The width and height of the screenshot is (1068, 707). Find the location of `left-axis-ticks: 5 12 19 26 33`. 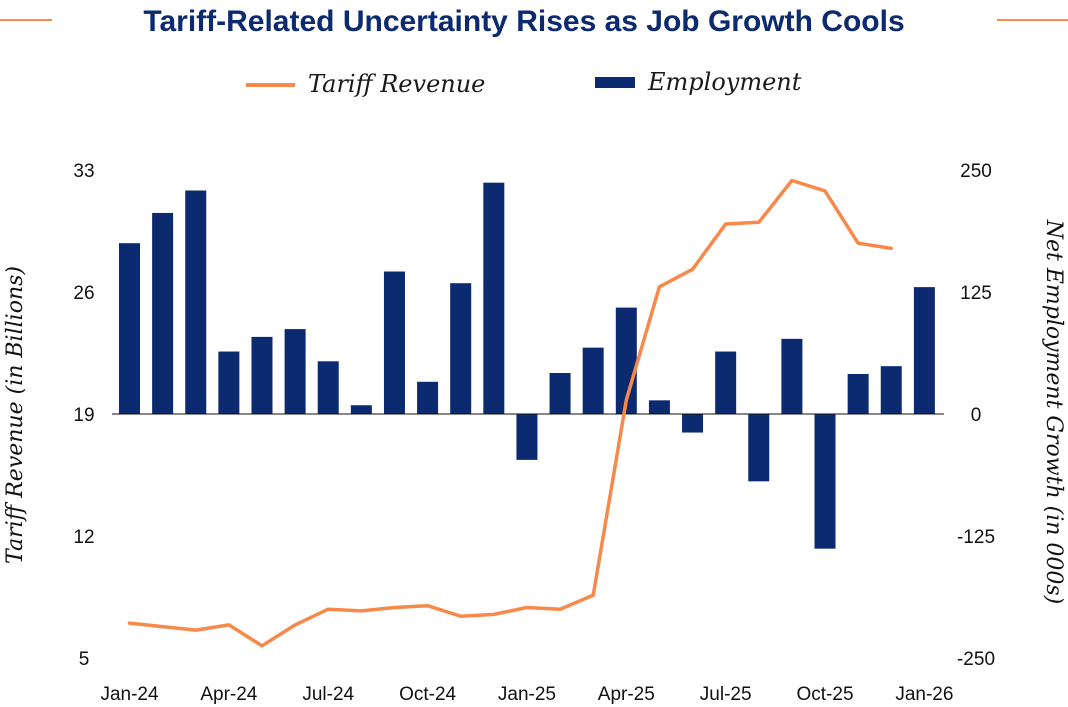

left-axis-ticks: 5 12 19 26 33 is located at coordinates (83, 415).